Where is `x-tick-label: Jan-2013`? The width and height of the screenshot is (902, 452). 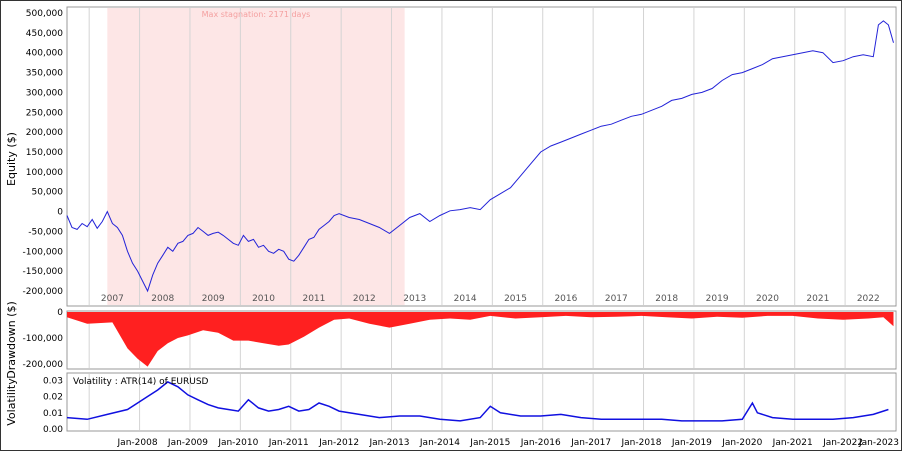
x-tick-label: Jan-2013 is located at coordinates (389, 443).